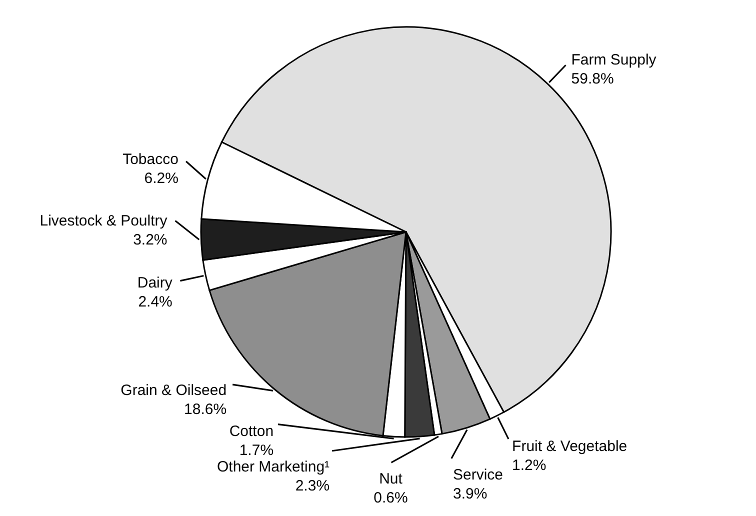  What do you see at coordinates (251, 431) in the screenshot?
I see `slice-label: Cotton` at bounding box center [251, 431].